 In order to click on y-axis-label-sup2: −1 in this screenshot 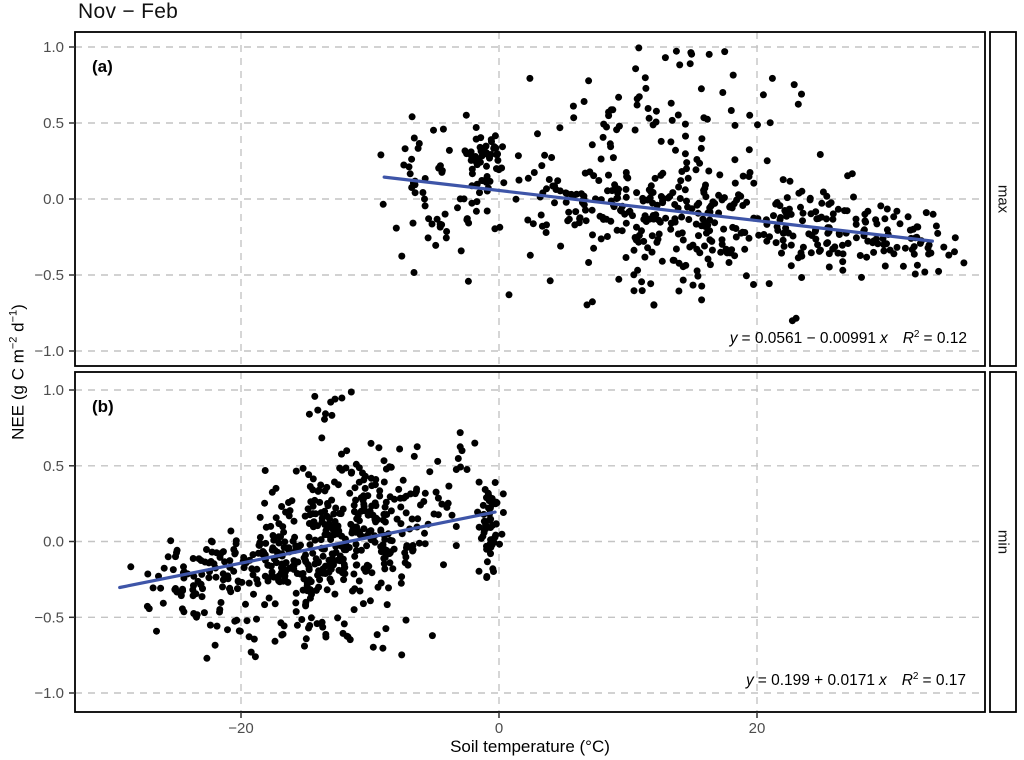, I will do `click(13, 316)`.